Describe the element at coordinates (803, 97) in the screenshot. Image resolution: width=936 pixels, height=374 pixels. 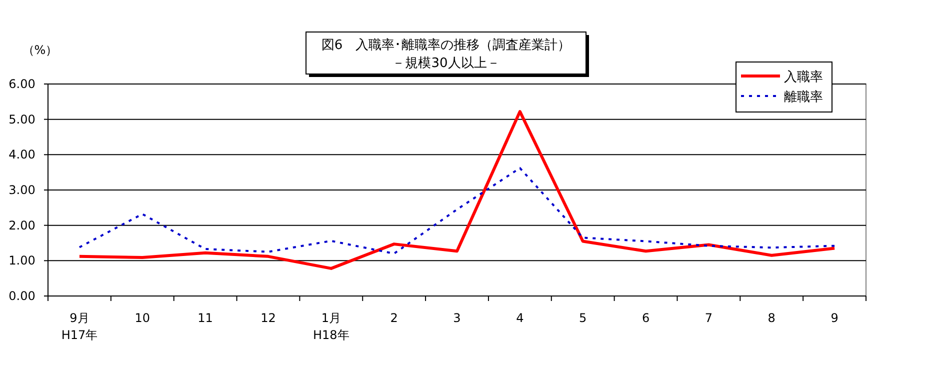
I see `legend-label: 離職率` at that location.